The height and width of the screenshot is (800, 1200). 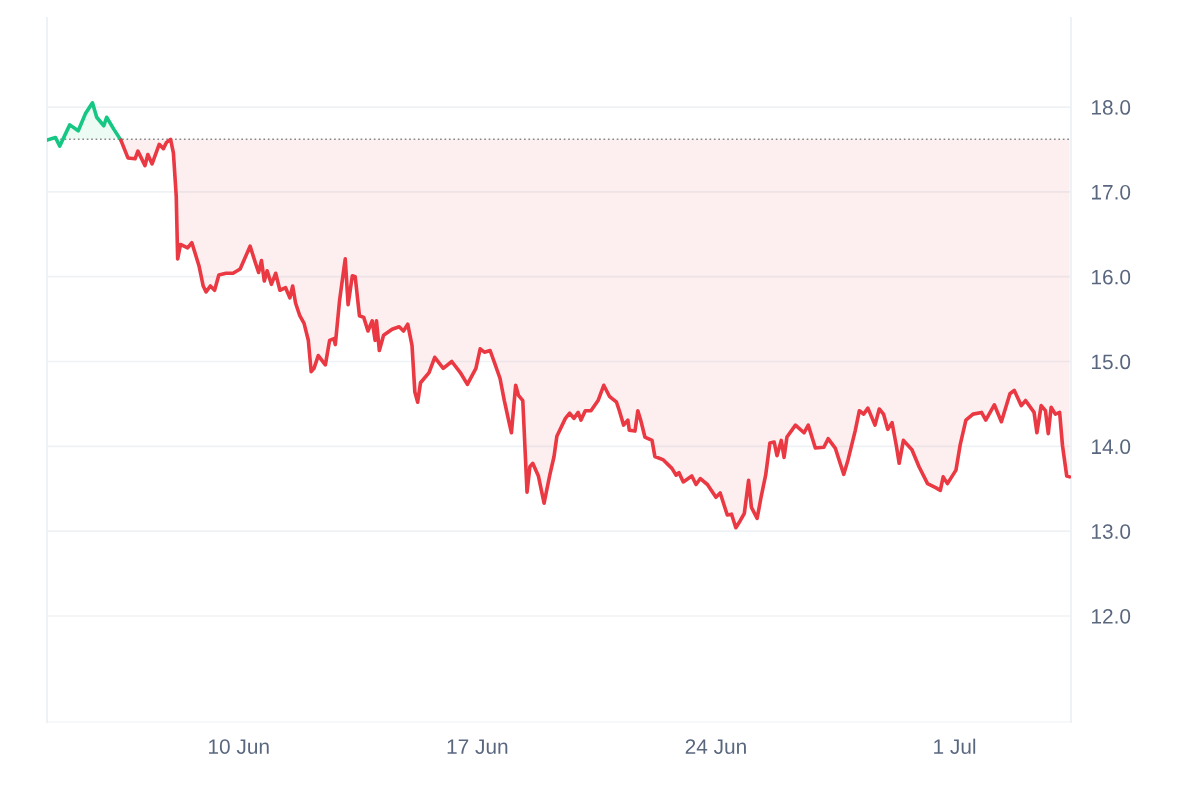 What do you see at coordinates (1111, 447) in the screenshot?
I see `y-tick-label: 14.0` at bounding box center [1111, 447].